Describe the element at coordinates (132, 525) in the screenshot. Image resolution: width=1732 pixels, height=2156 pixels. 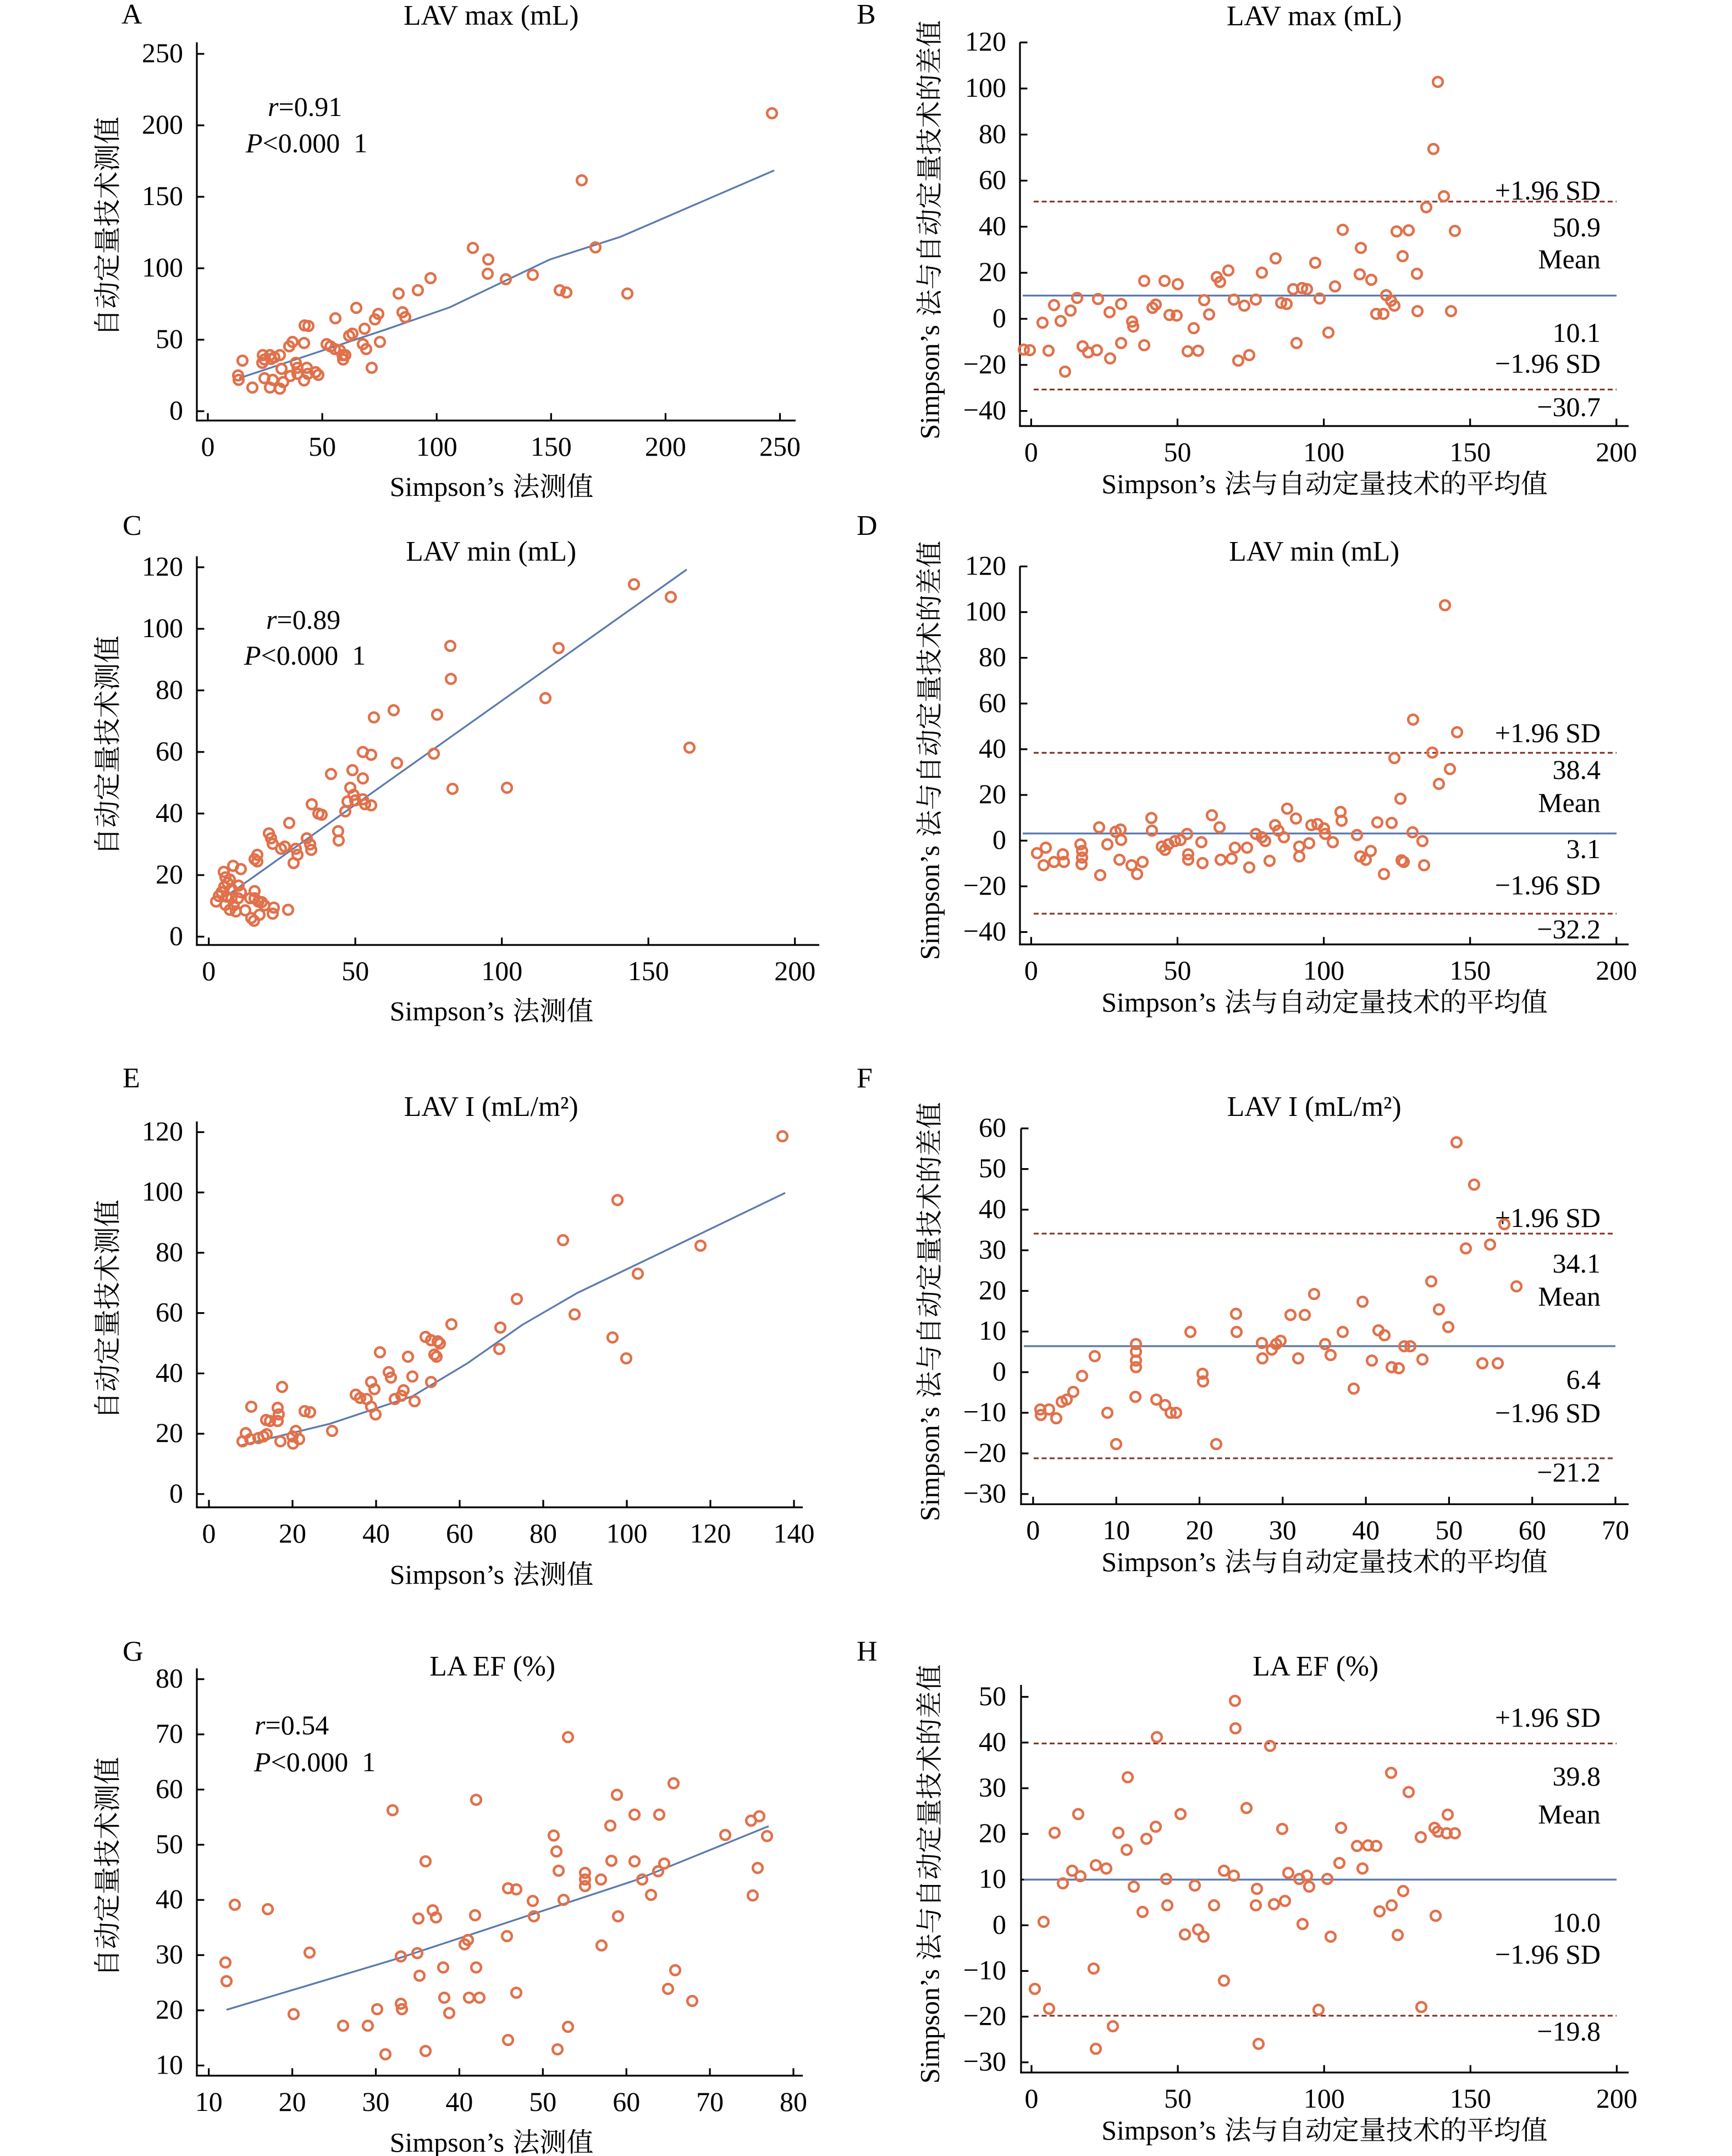
I see `svg-text: C` at that location.